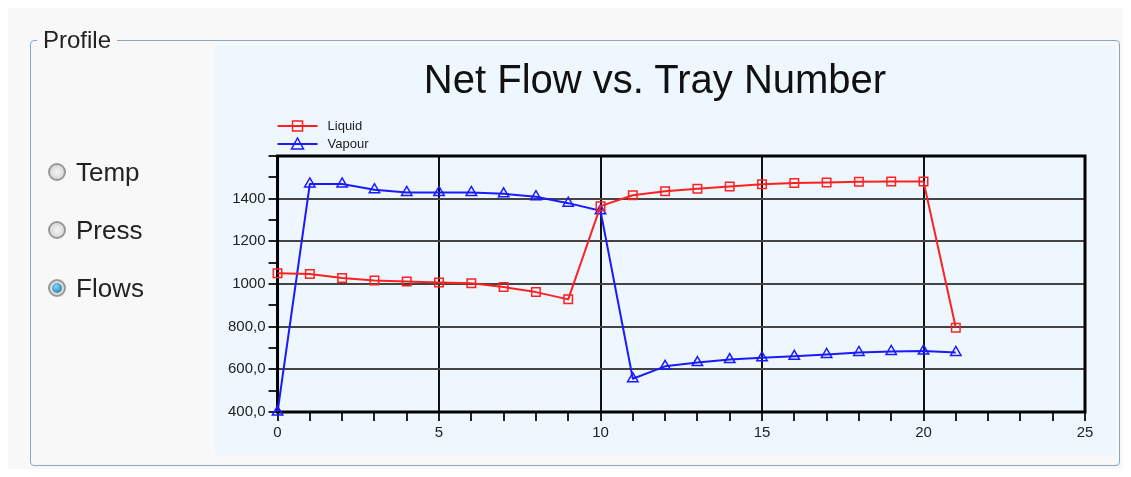  What do you see at coordinates (655, 79) in the screenshot?
I see `chart-title: Net Flow vs. Tray Number` at bounding box center [655, 79].